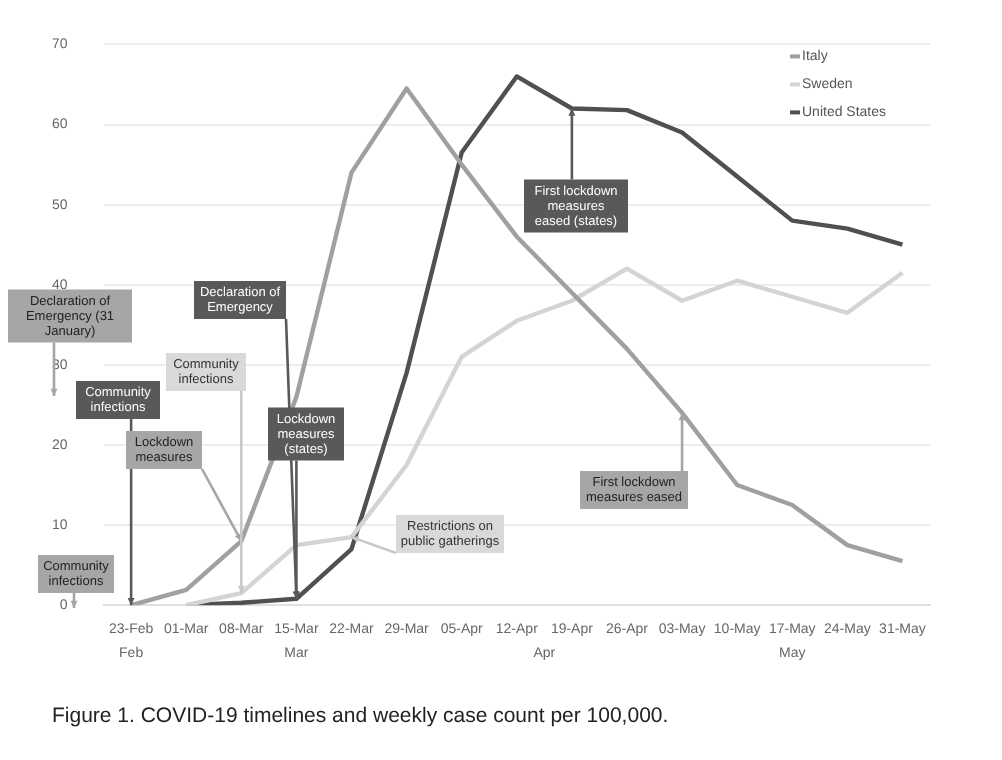  I want to click on text: Figure 1. COVID-19 timelines and weekly case count per 100,000., so click(361, 716).